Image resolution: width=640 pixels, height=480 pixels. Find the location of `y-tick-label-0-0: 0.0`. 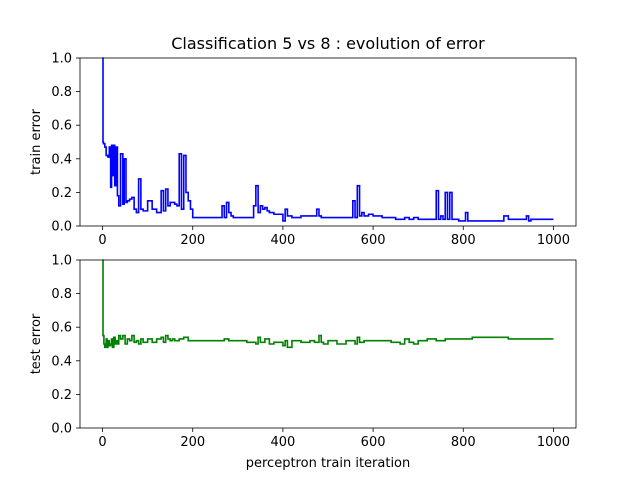

y-tick-label-0-0: 0.0 is located at coordinates (61, 227).